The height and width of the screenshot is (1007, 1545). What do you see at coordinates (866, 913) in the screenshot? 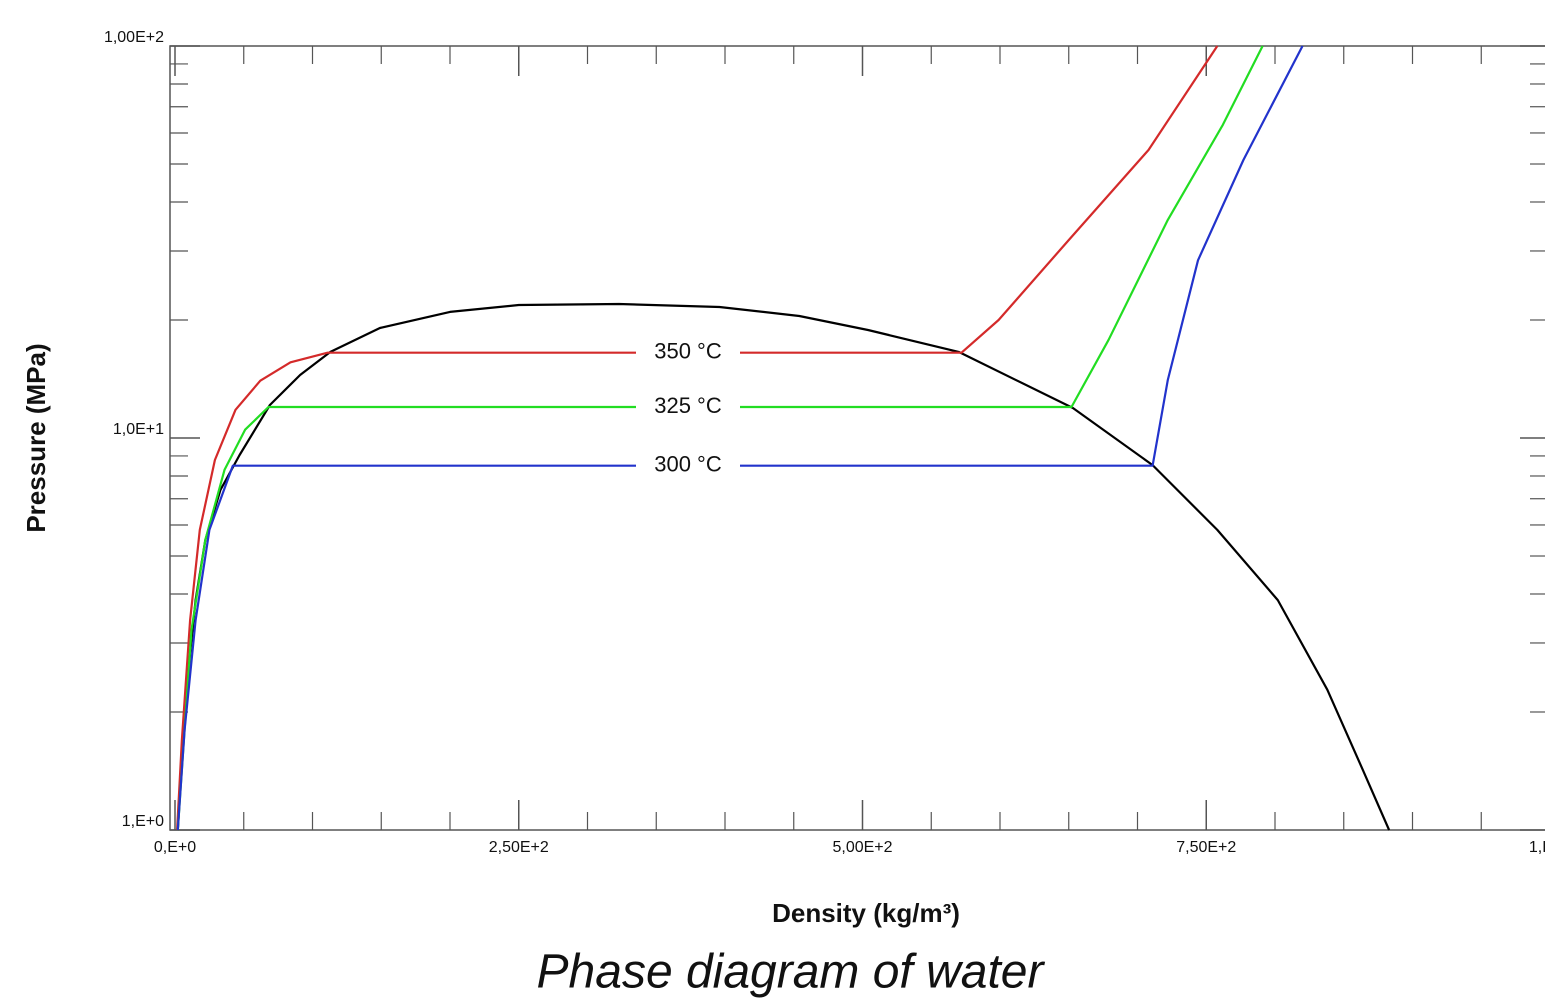
I see `x-axis-label: Density (kg/m³)` at bounding box center [866, 913].